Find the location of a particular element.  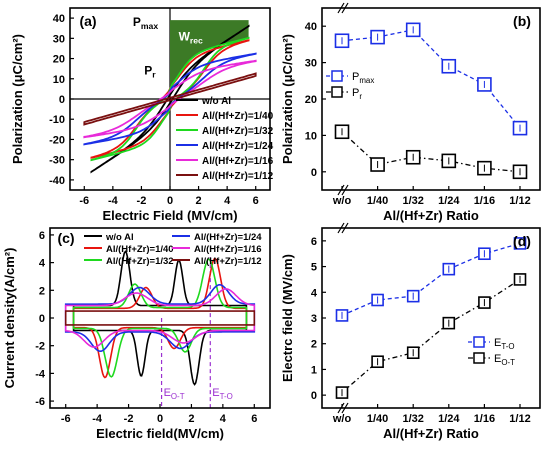

e-to-annotation: ET-O is located at coordinates (222, 394).